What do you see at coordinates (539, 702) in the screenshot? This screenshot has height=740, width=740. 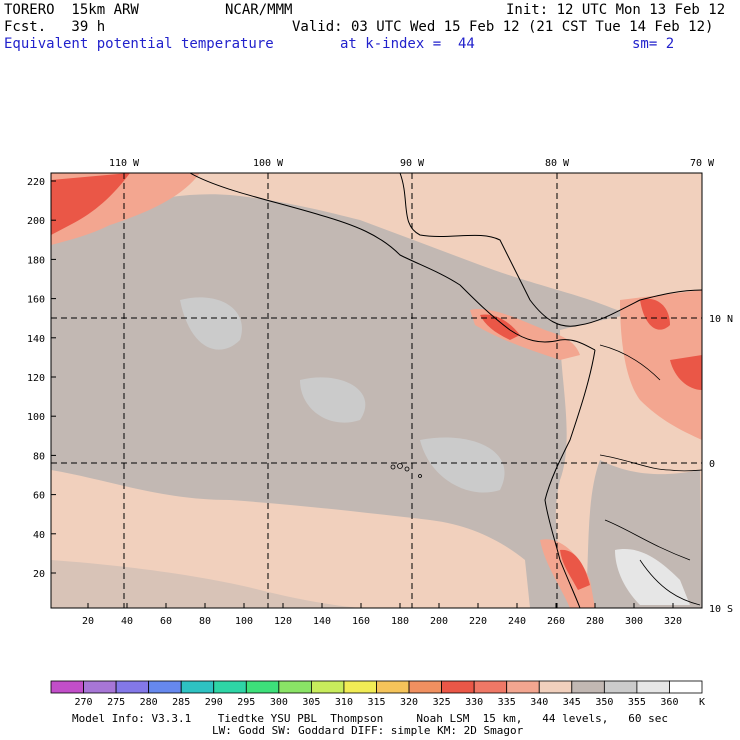 I see `colorbar-label: 340` at bounding box center [539, 702].